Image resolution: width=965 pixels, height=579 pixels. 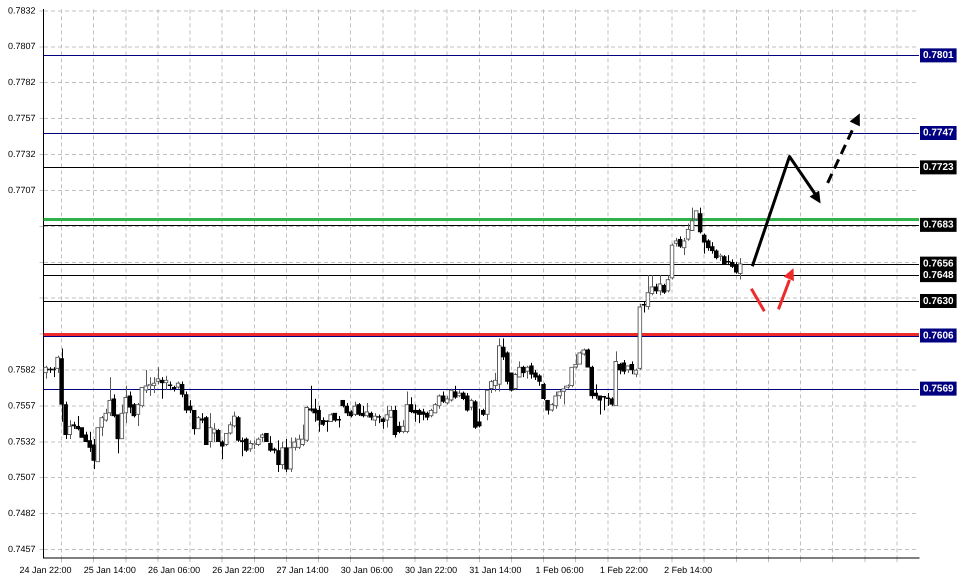 What do you see at coordinates (46, 570) in the screenshot?
I see `x-tick-label: 24 Jan 22:00` at bounding box center [46, 570].